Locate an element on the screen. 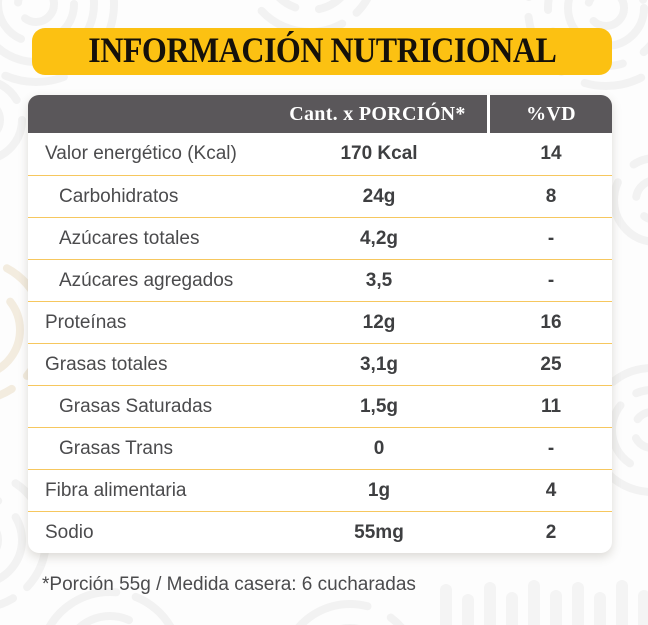 The height and width of the screenshot is (625, 648). amount-value: 4,2g is located at coordinates (379, 238).